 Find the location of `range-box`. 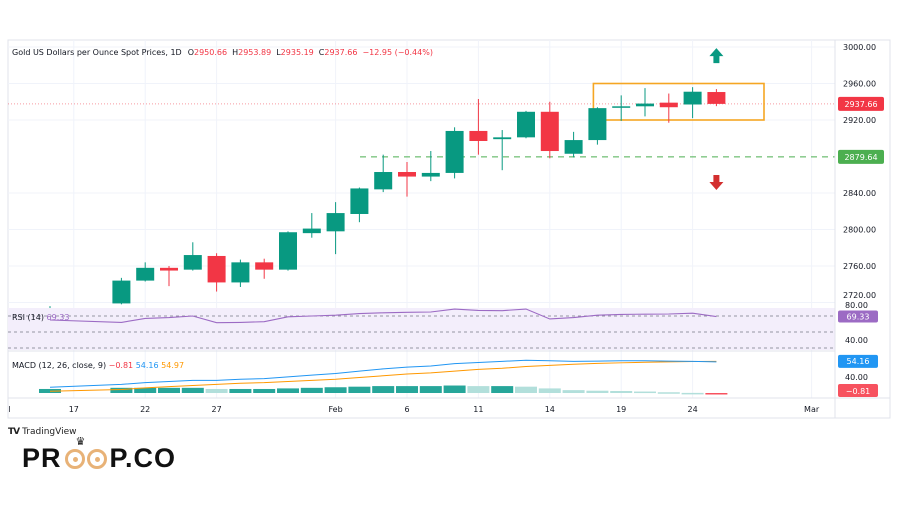

range-box is located at coordinates (678, 101).